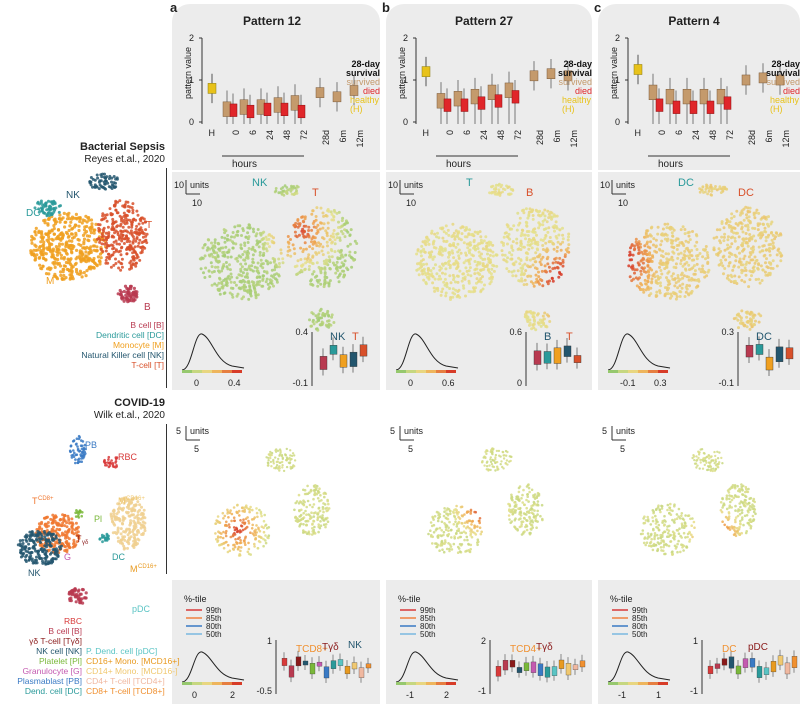  I want to click on box-died, so click(250, 111).